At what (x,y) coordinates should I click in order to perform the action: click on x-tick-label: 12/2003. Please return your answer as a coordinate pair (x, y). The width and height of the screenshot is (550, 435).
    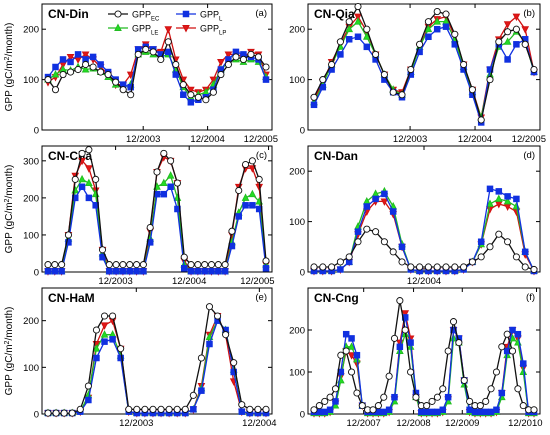
    Looking at the image, I should click on (143, 139).